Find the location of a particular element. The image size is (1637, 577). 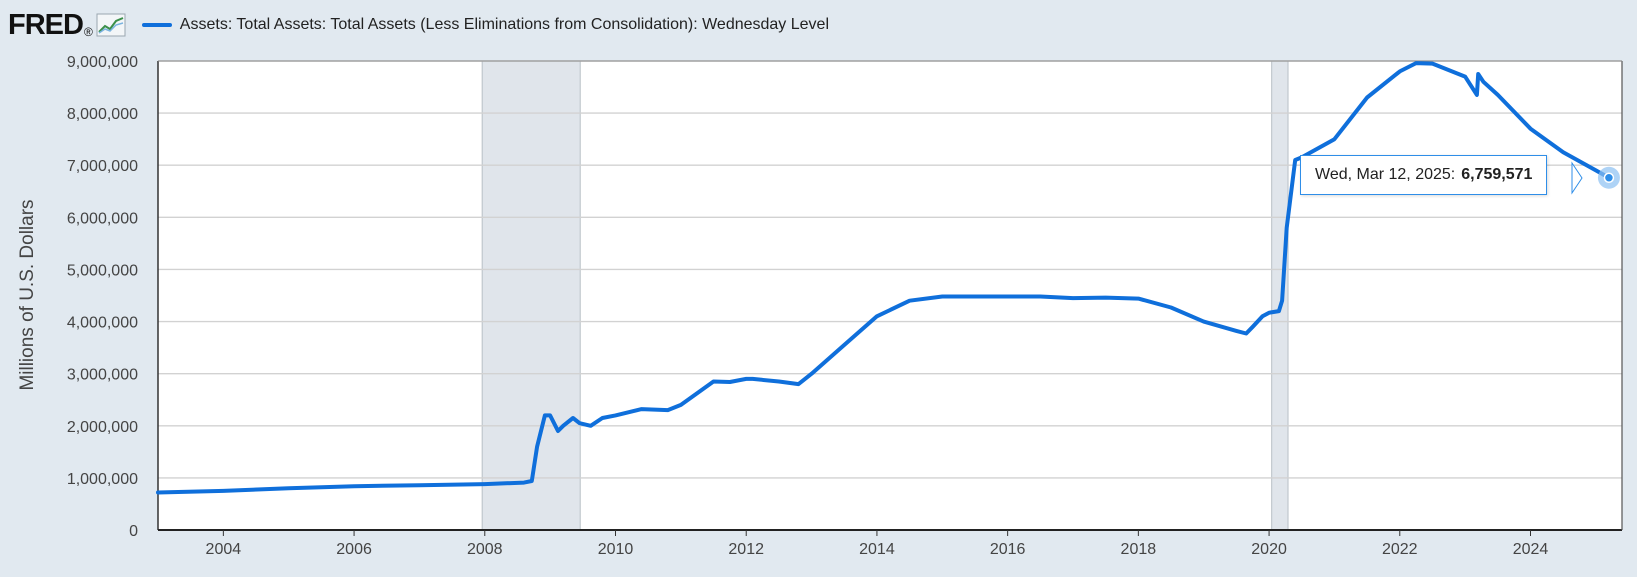

x-tick-label: 2014 is located at coordinates (877, 549).